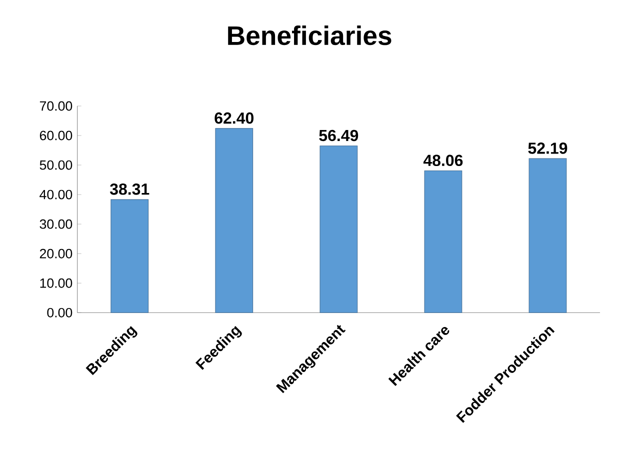 The height and width of the screenshot is (470, 620). What do you see at coordinates (234, 118) in the screenshot?
I see `data-label: 62.40` at bounding box center [234, 118].